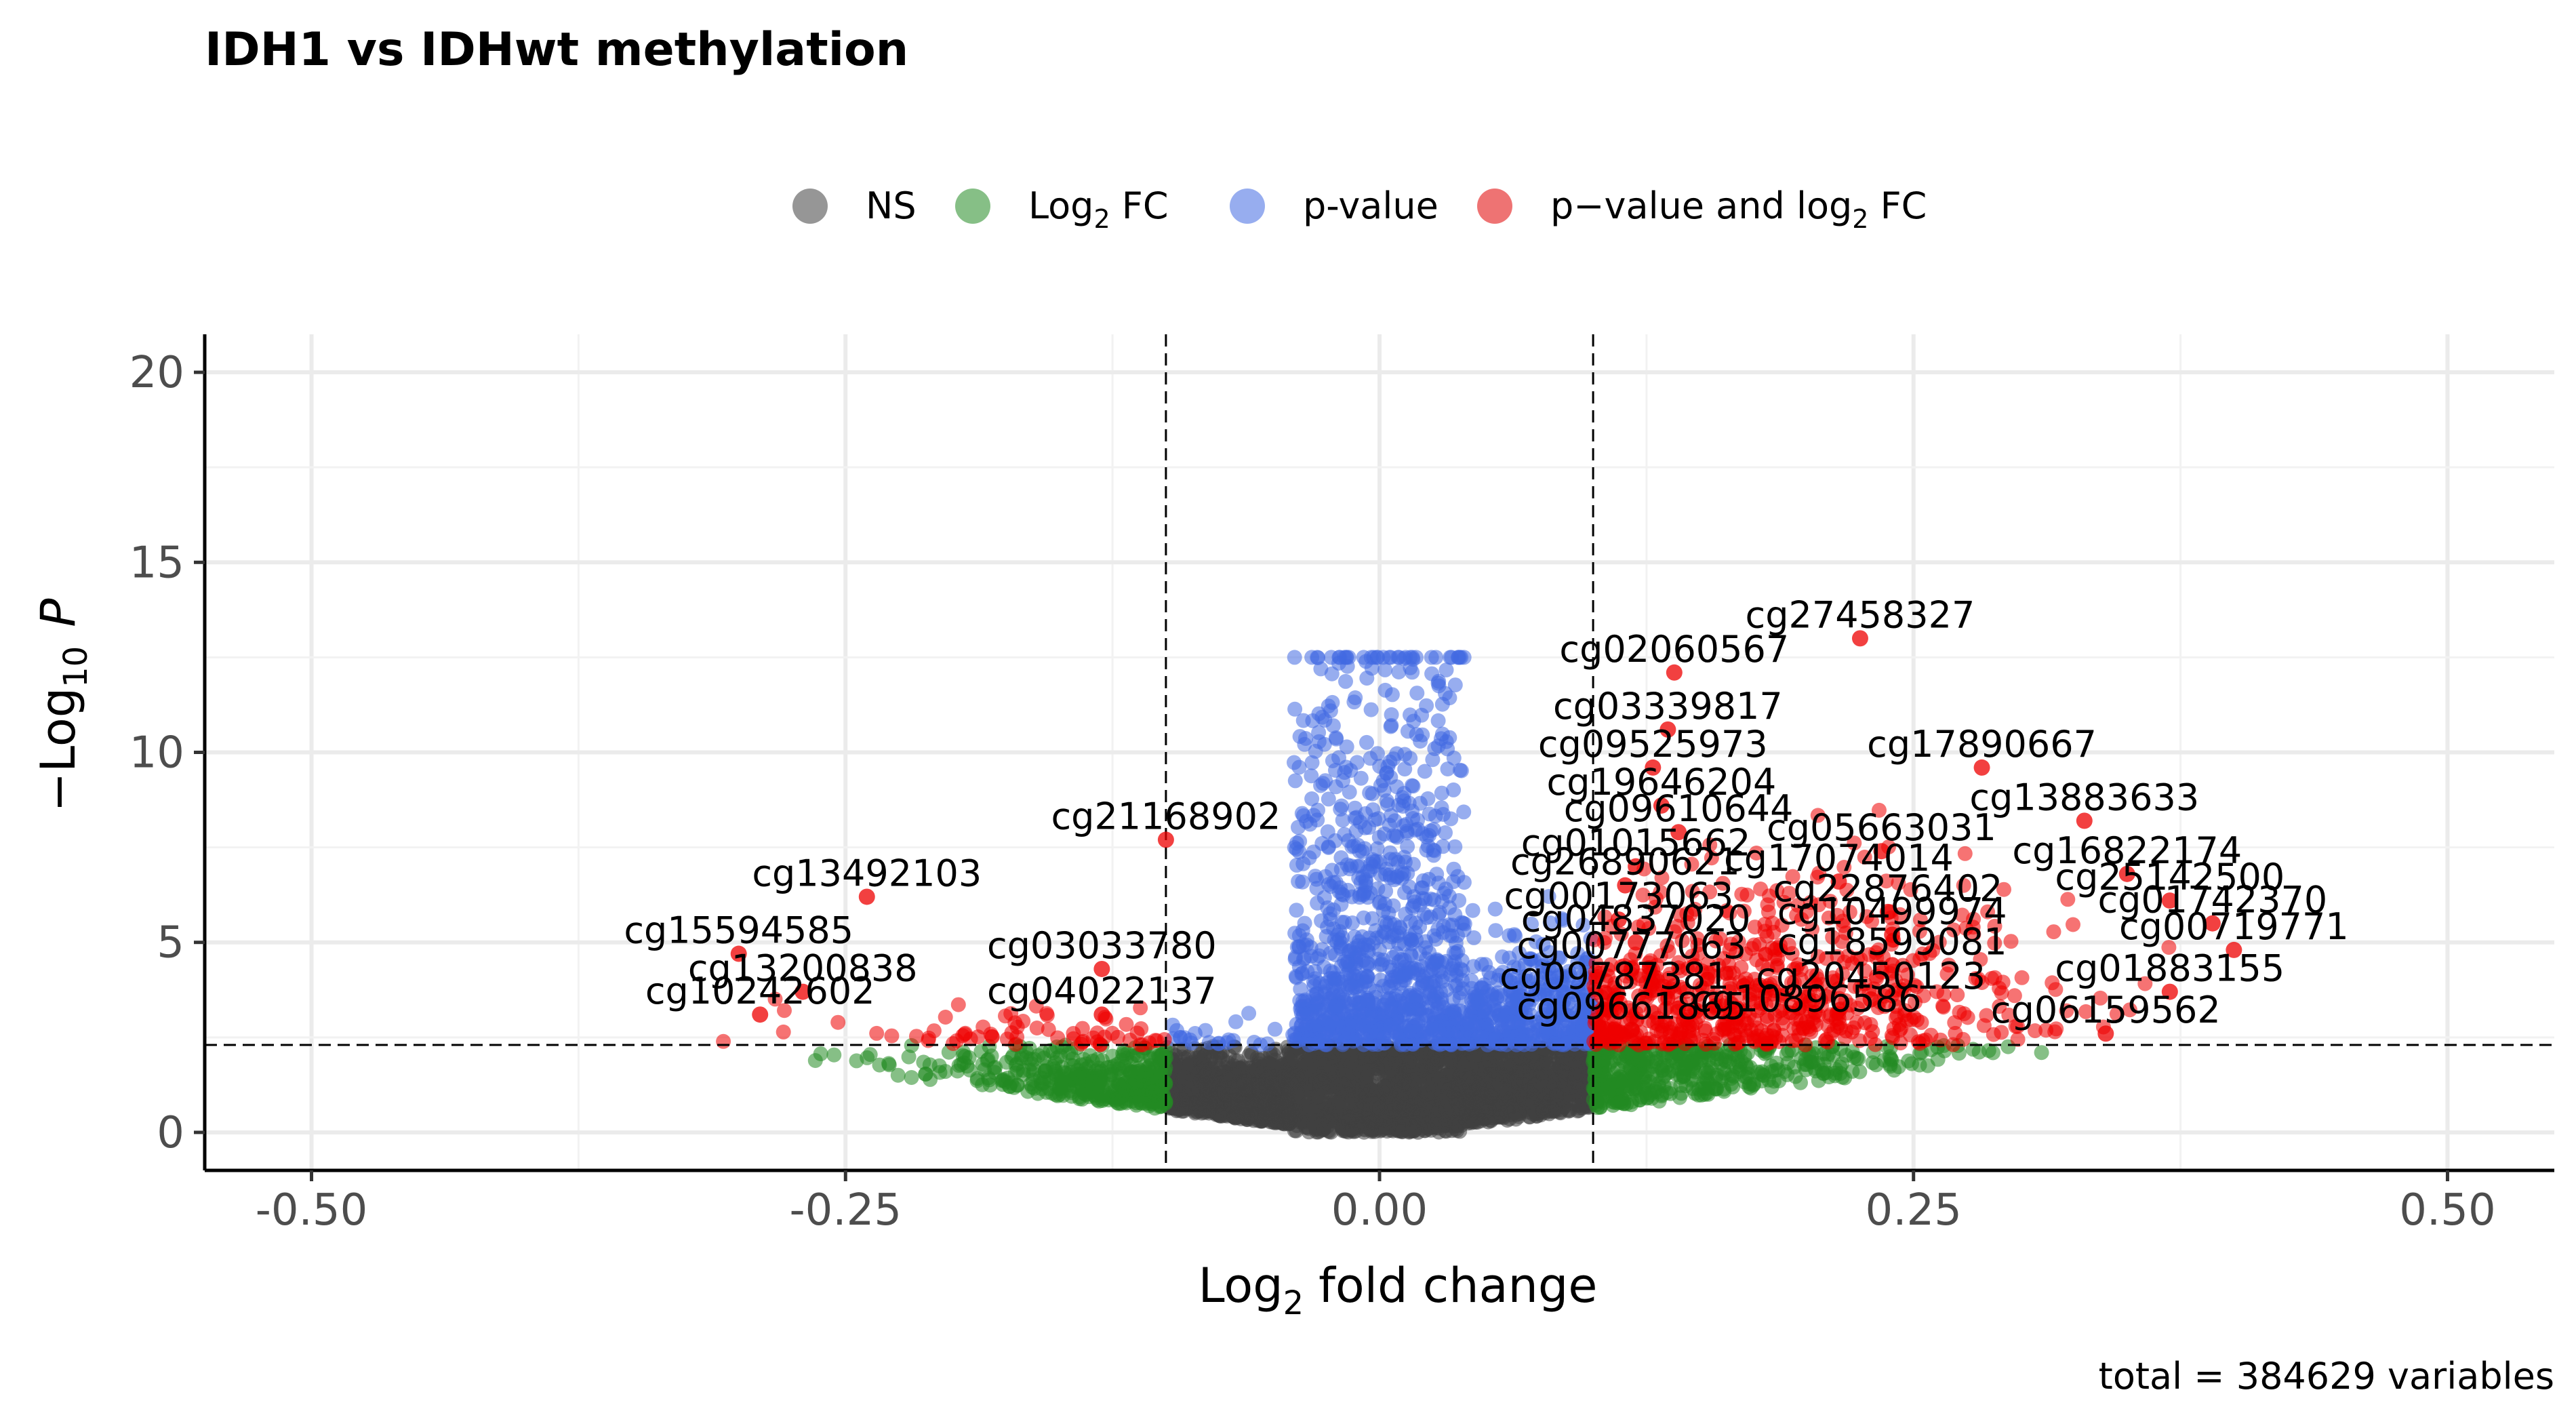 This screenshot has width=2576, height=1424. I want to click on legend-label-fc: Log2 FC, so click(1098, 209).